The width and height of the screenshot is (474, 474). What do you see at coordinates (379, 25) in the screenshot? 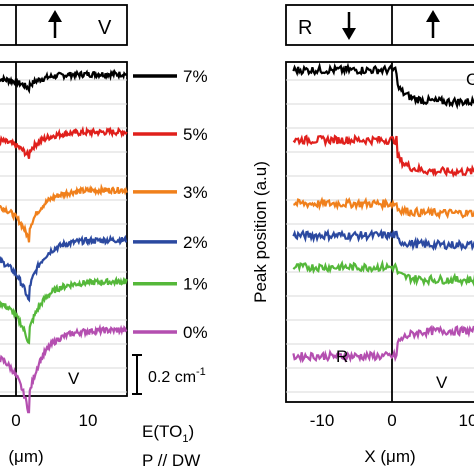
I see `right-header-box` at bounding box center [379, 25].